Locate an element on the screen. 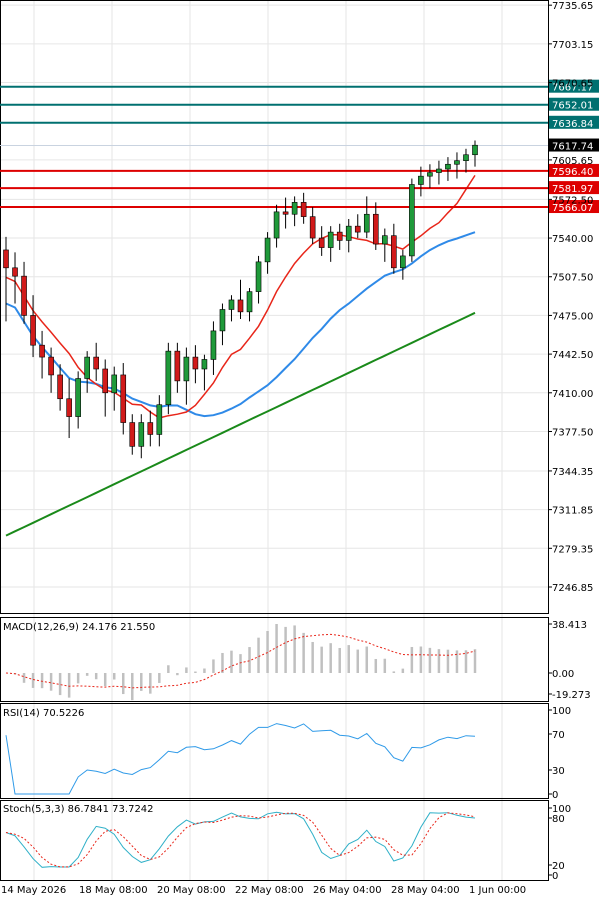 This screenshot has width=600, height=899. rsi-tick-label: 0 is located at coordinates (555, 795).